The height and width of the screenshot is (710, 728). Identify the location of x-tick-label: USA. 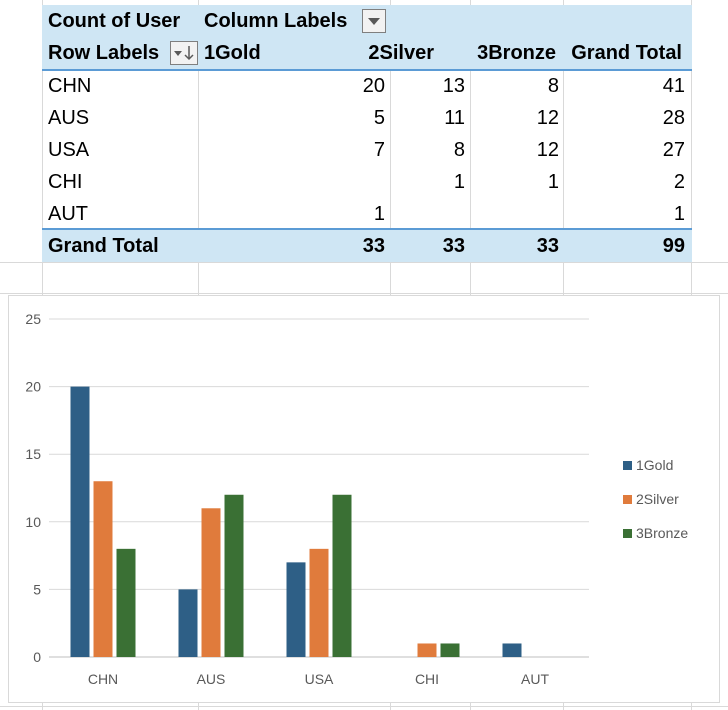
(319, 679).